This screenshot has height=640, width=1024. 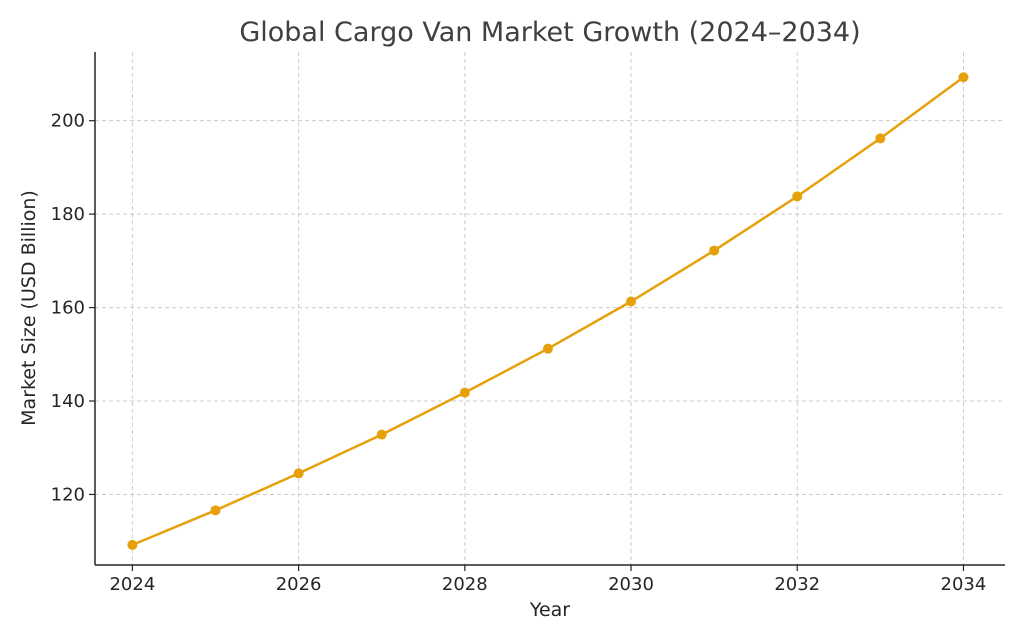 I want to click on y-tick-label: 140, so click(x=68, y=401).